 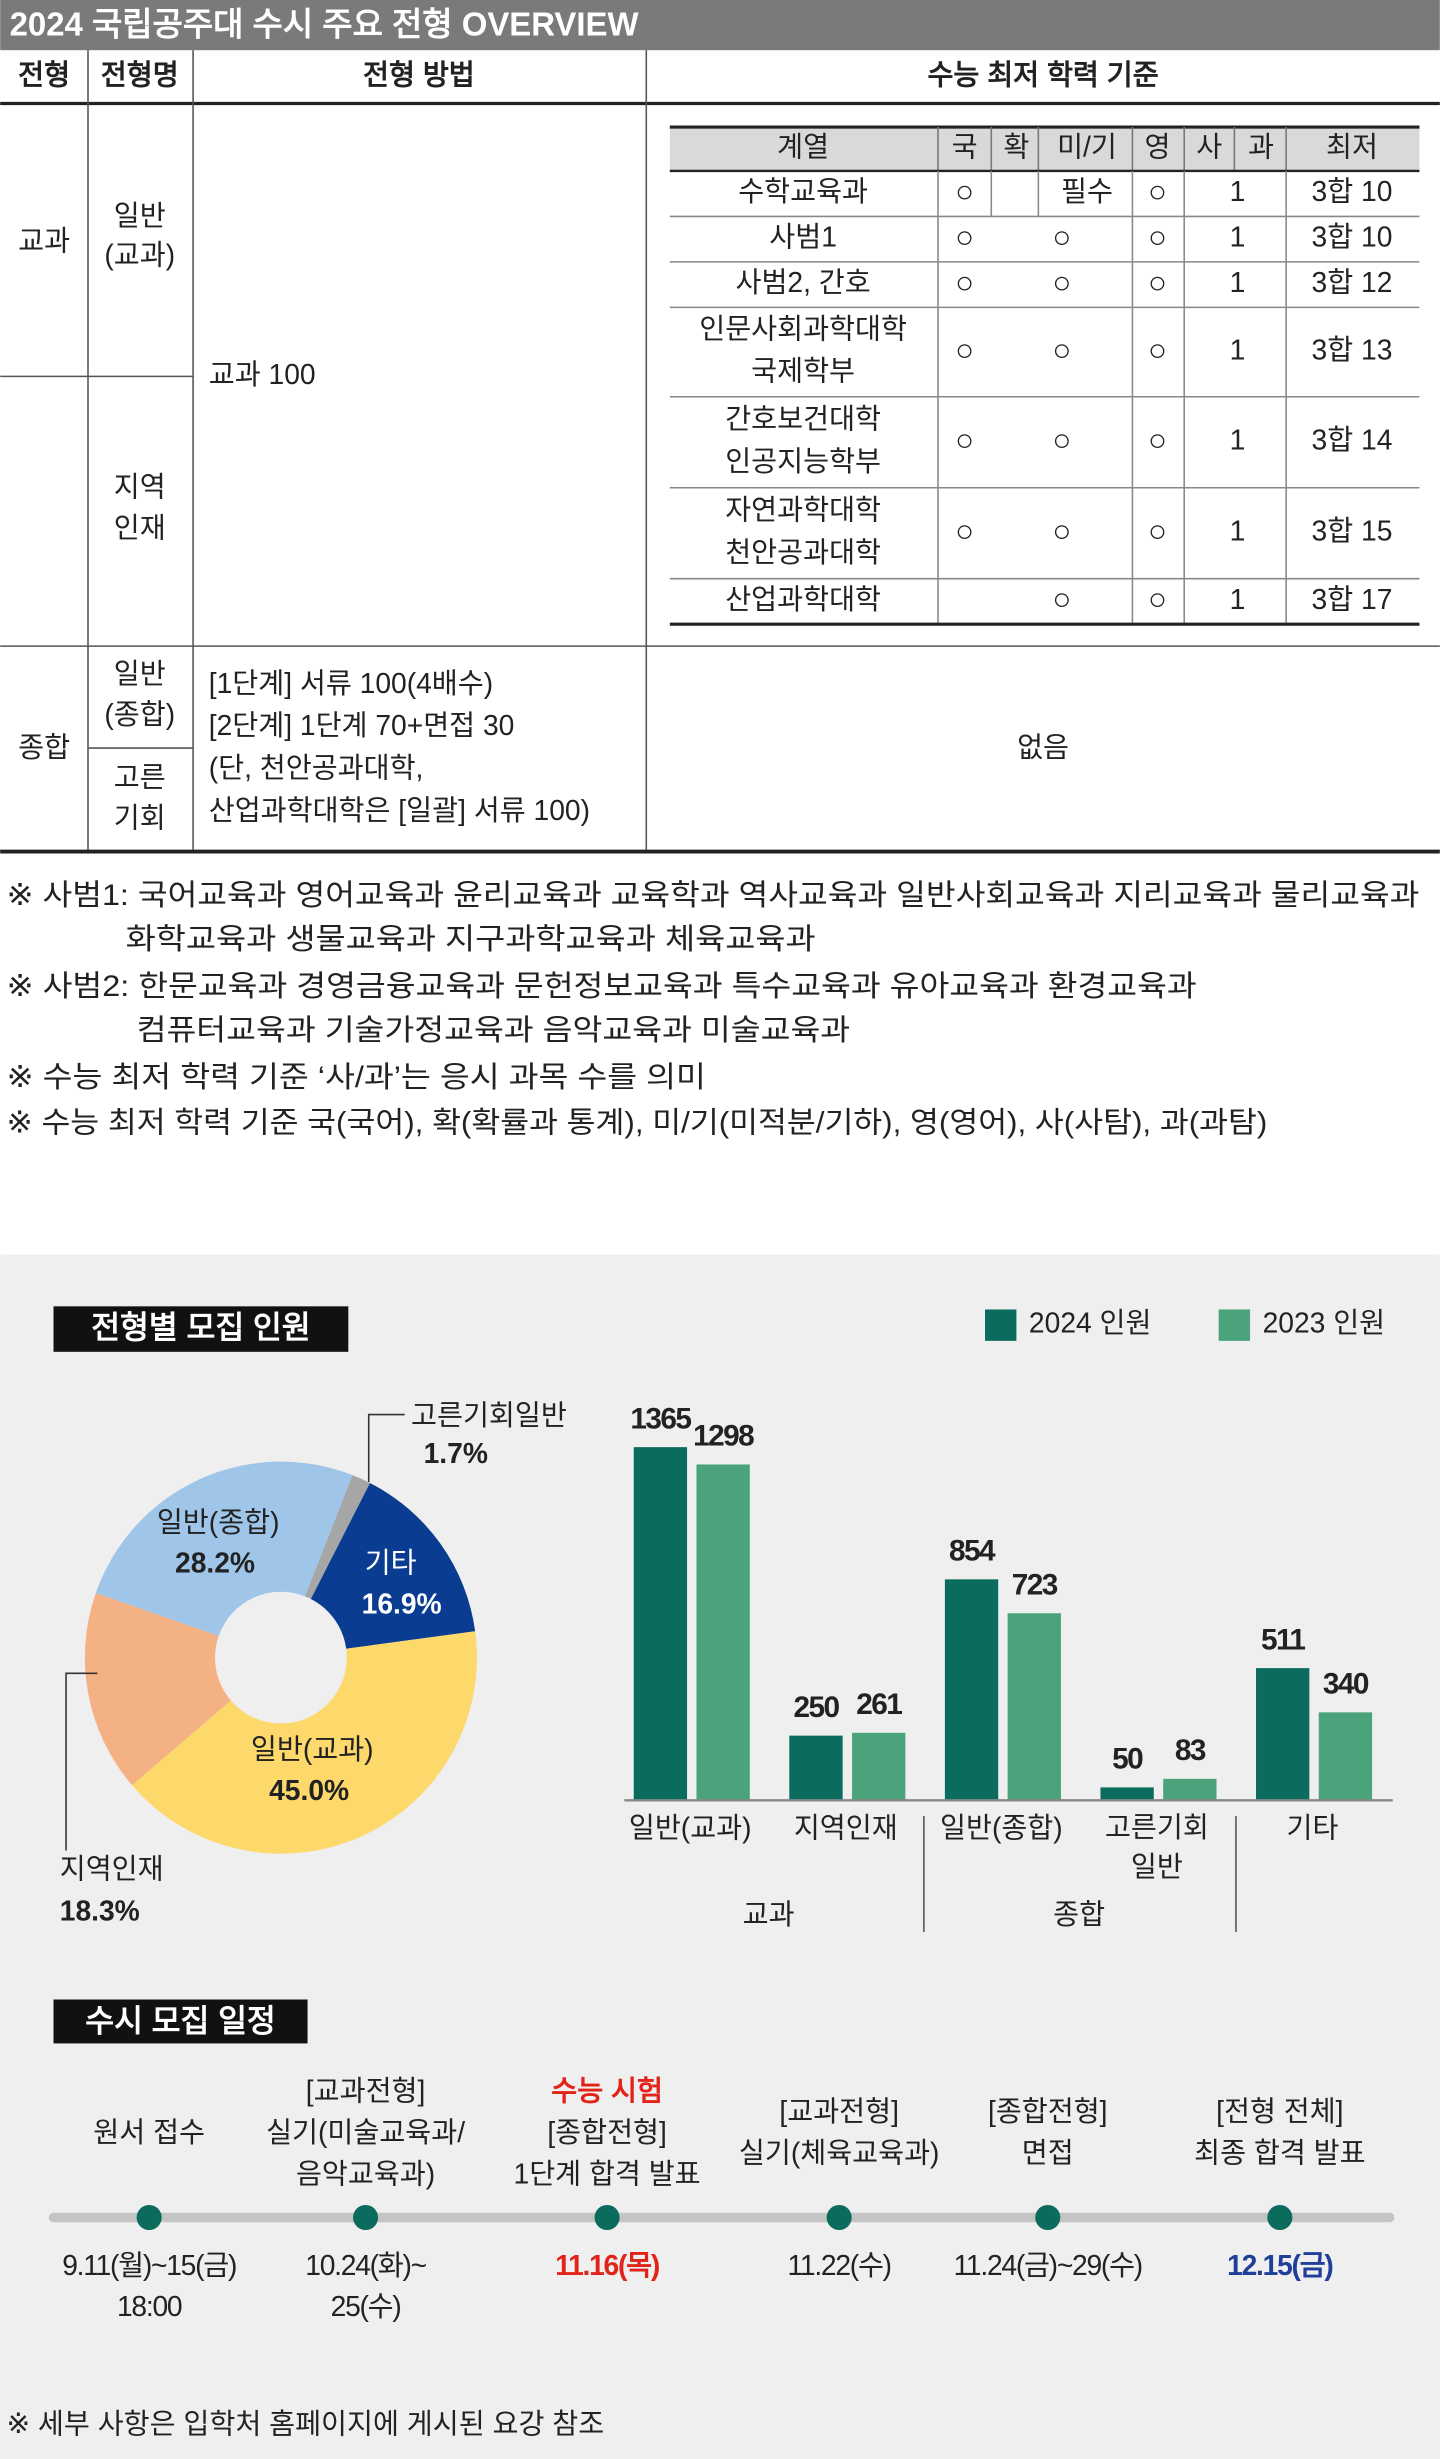 I want to click on schedule-highlight: 수능 시험, so click(x=607, y=2090).